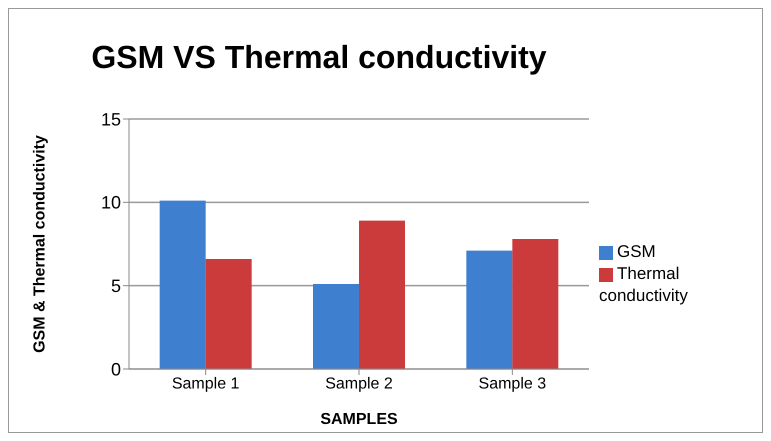 The image size is (771, 441). I want to click on x-tick-label: Sample 3, so click(512, 383).